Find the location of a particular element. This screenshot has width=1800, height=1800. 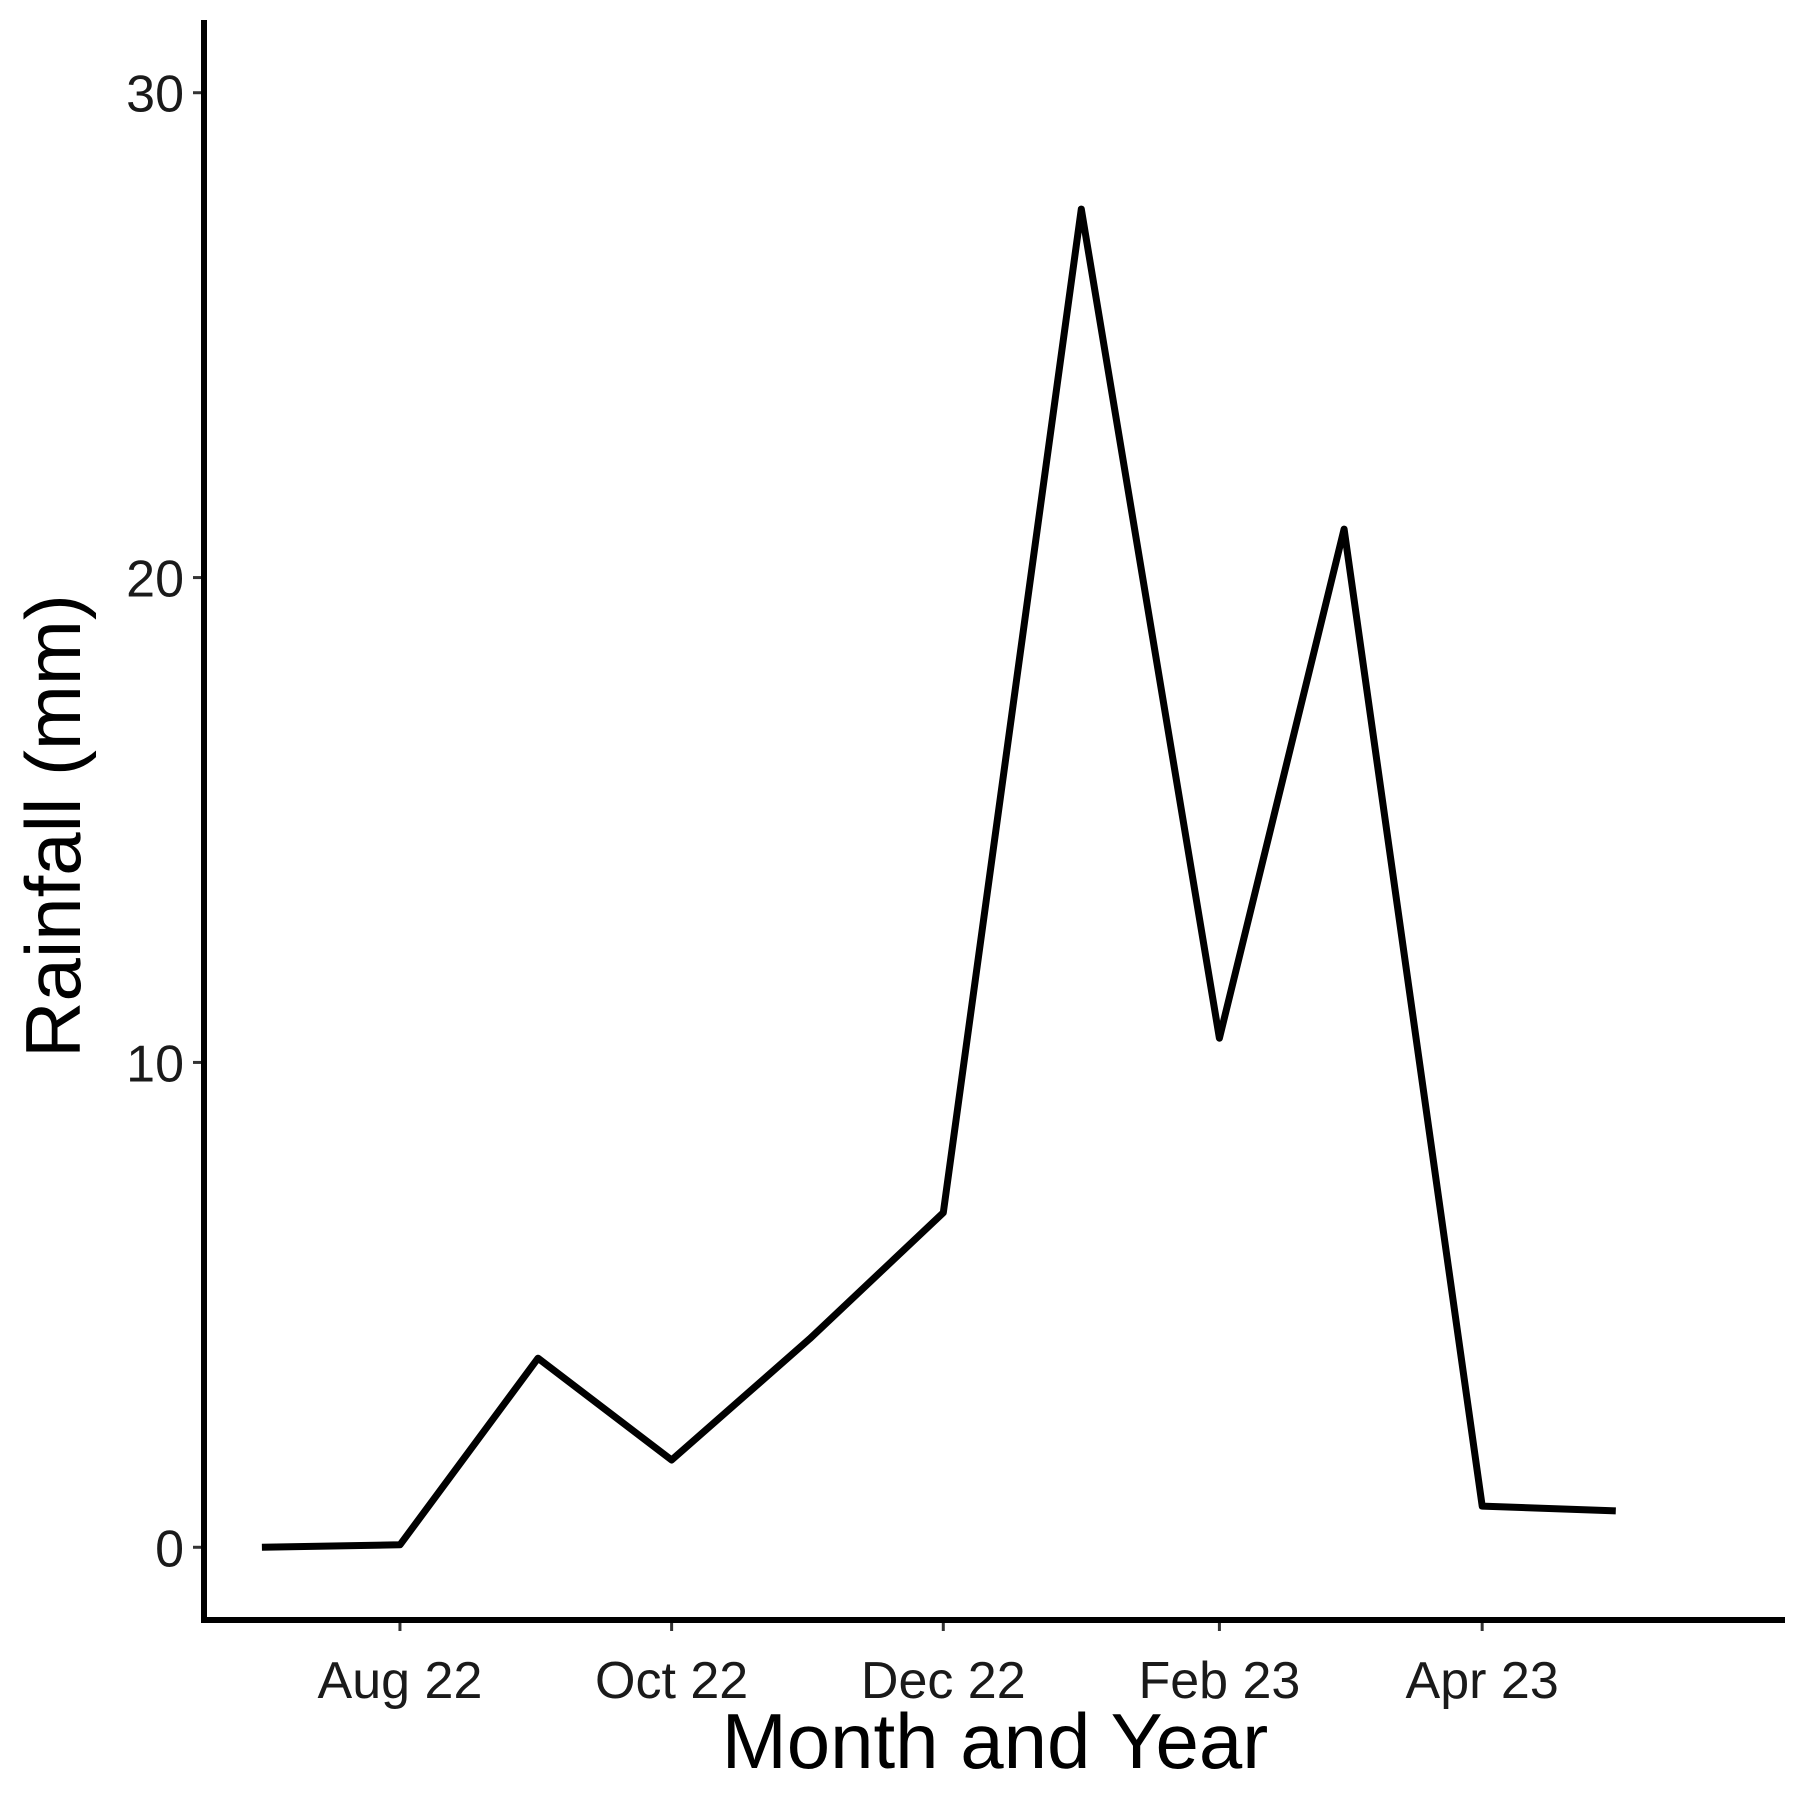

x-axis-title: Month and Year is located at coordinates (995, 1741).